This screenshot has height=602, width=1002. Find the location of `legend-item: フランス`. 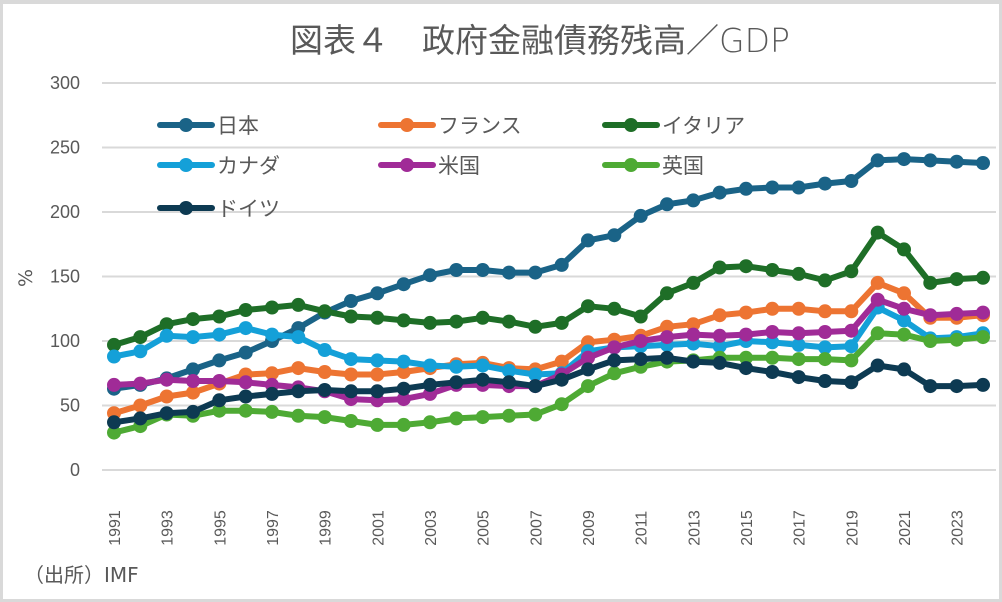

legend-item: フランス is located at coordinates (450, 126).